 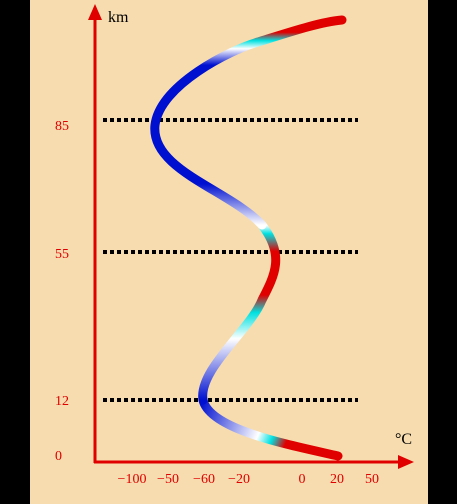 What do you see at coordinates (58, 456) in the screenshot?
I see `y-label: 0` at bounding box center [58, 456].